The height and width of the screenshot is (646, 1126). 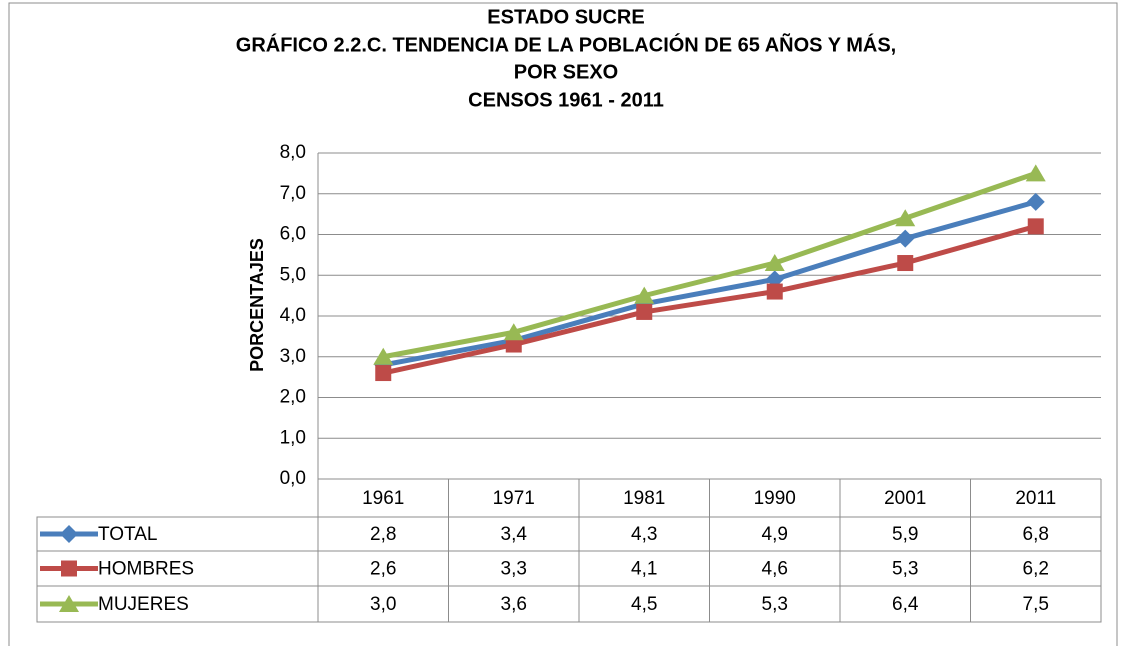 What do you see at coordinates (1036, 534) in the screenshot?
I see `data-table-cell: 6,8` at bounding box center [1036, 534].